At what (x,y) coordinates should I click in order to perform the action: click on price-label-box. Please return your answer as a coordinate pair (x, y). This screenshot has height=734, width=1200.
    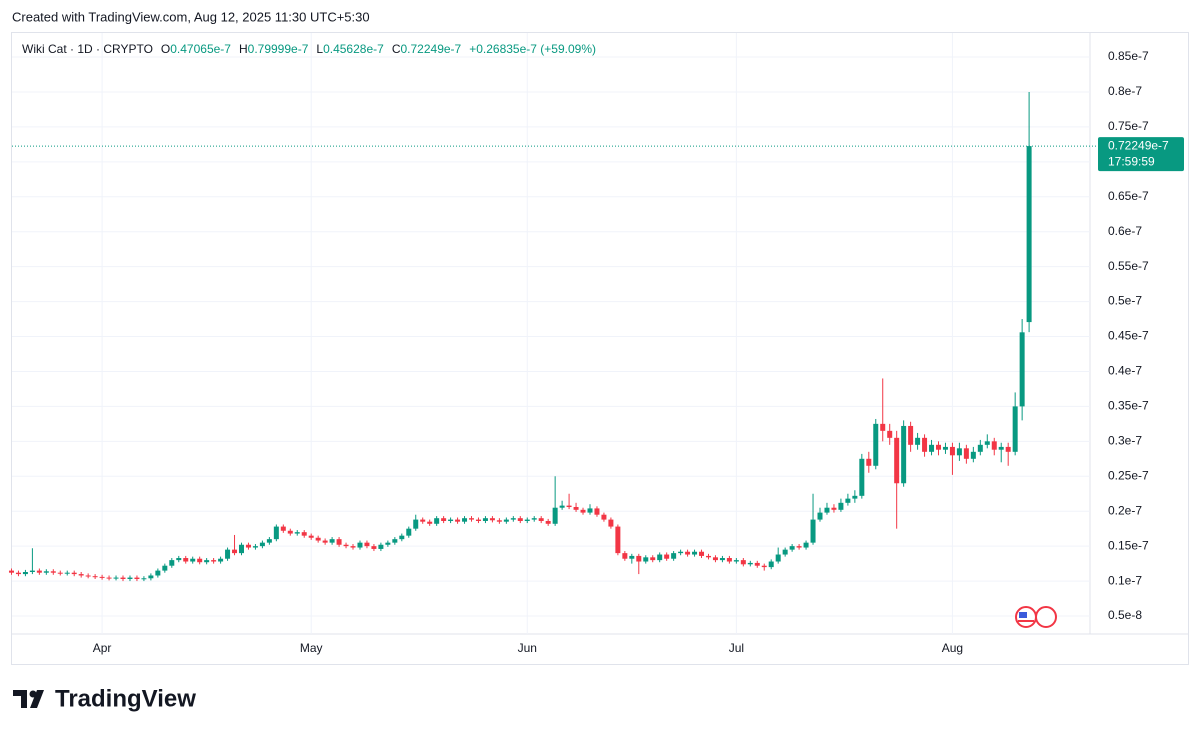
    Looking at the image, I should click on (1141, 154).